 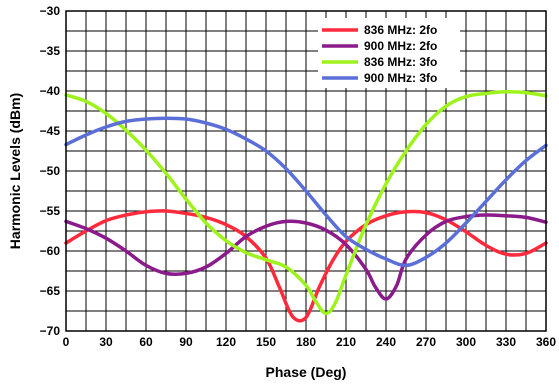 What do you see at coordinates (426, 342) in the screenshot?
I see `x-tick-label: 270` at bounding box center [426, 342].